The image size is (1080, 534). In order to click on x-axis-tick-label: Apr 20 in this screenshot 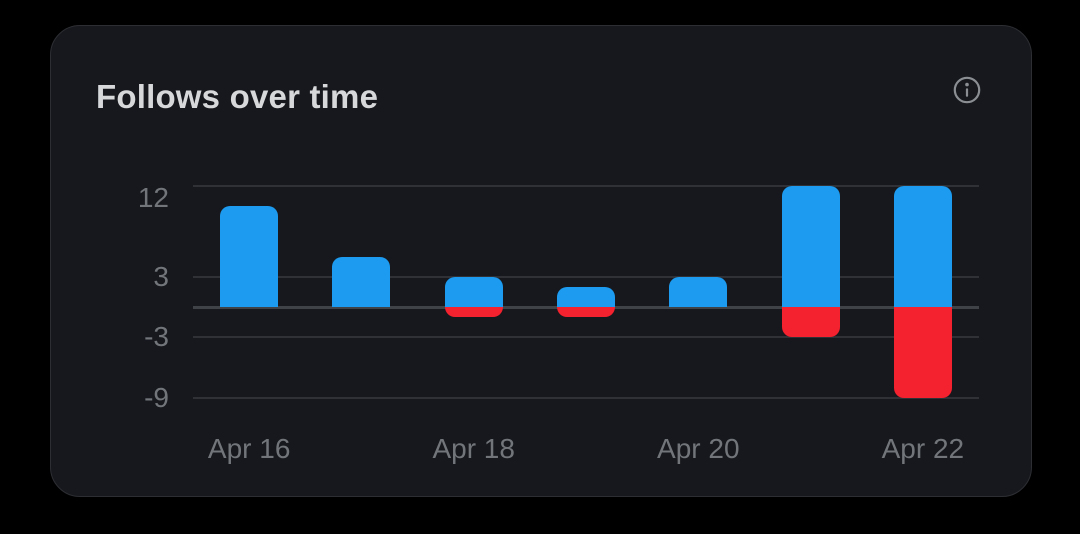, I will do `click(698, 448)`.